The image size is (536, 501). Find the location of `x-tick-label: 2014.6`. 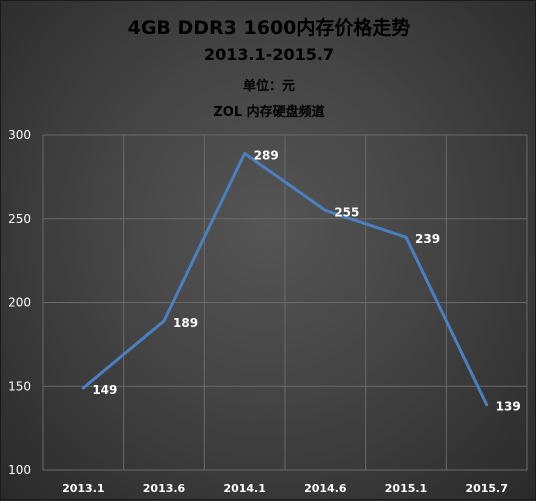

x-tick-label: 2014.6 is located at coordinates (325, 488).